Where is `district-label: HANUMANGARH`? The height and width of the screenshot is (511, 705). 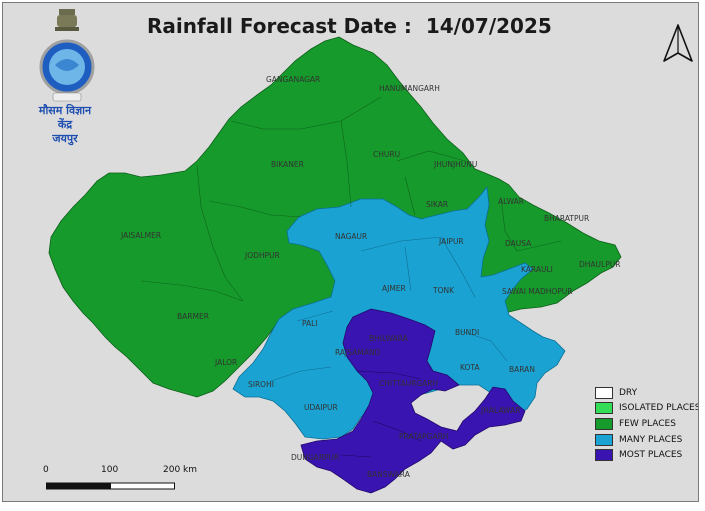
district-label: HANUMANGARH is located at coordinates (409, 88).